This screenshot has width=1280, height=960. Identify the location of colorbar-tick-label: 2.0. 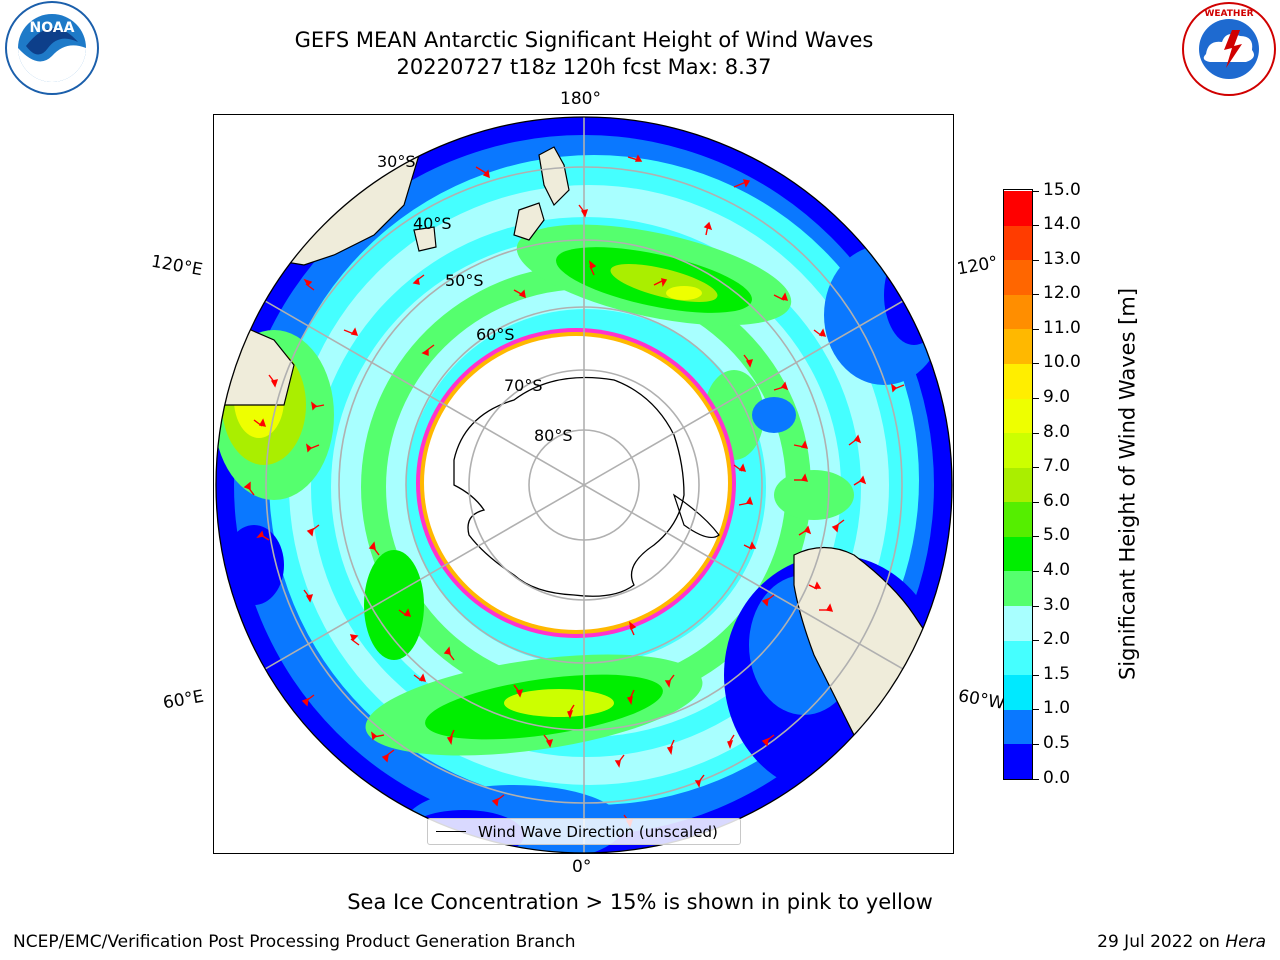
(1057, 639).